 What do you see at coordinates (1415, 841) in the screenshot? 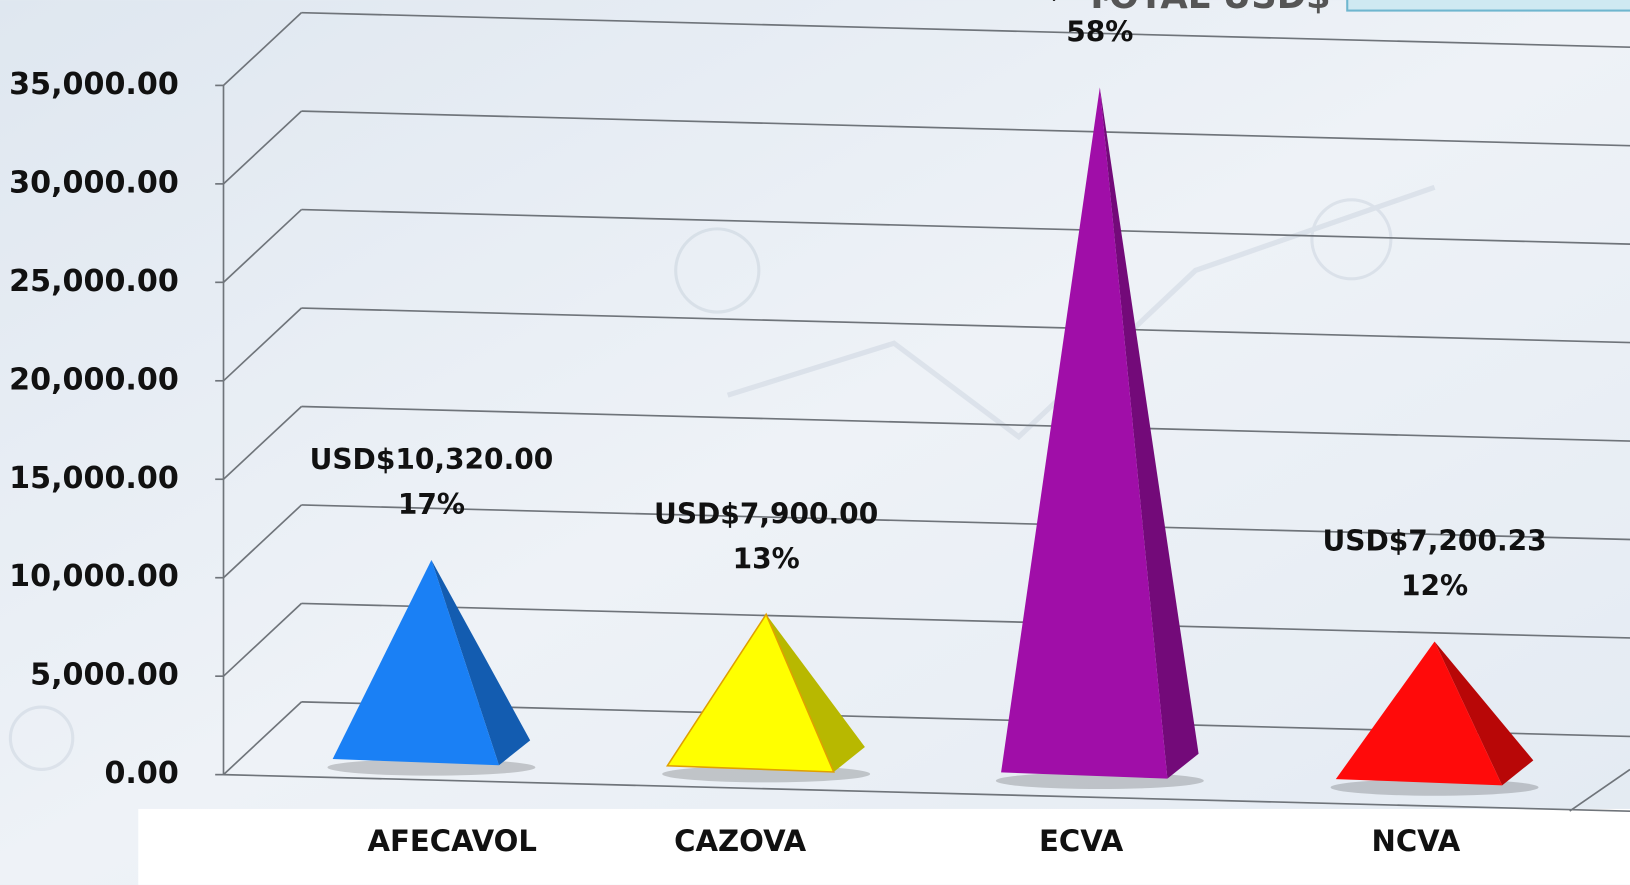
I see `x-tick-label: NCVA` at bounding box center [1415, 841].